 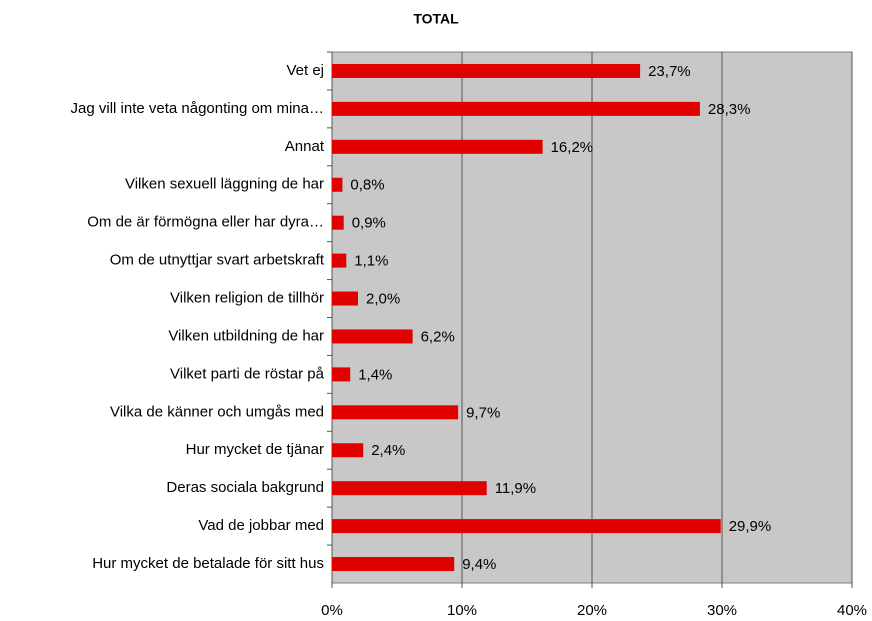 What do you see at coordinates (483, 412) in the screenshot?
I see `value-label: 9,7%` at bounding box center [483, 412].